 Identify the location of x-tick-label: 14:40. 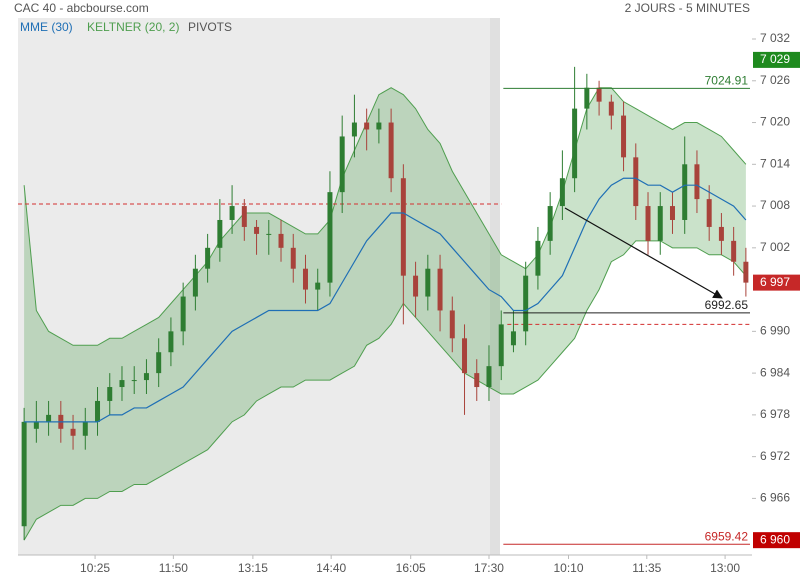
(331, 568).